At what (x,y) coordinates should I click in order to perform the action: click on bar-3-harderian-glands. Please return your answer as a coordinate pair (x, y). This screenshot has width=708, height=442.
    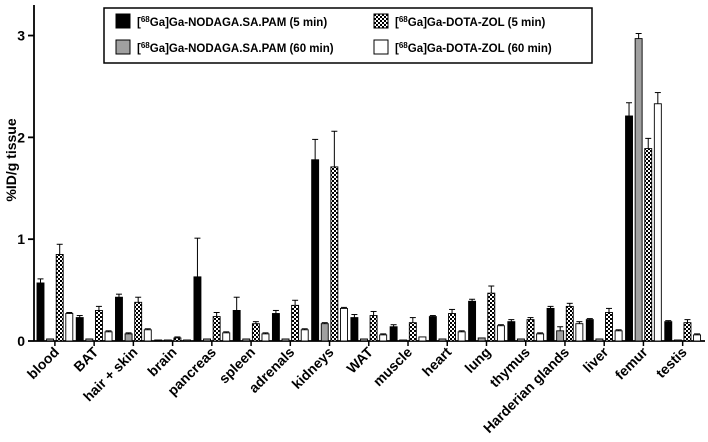
    Looking at the image, I should click on (569, 323).